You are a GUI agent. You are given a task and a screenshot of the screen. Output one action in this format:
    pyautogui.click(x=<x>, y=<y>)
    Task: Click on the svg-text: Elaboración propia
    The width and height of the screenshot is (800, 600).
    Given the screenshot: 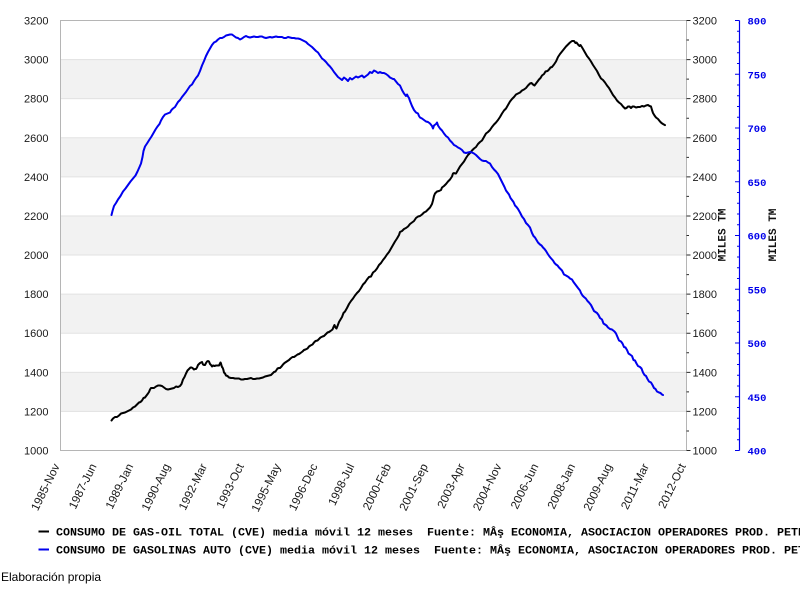 What is the action you would take?
    pyautogui.click(x=51, y=577)
    